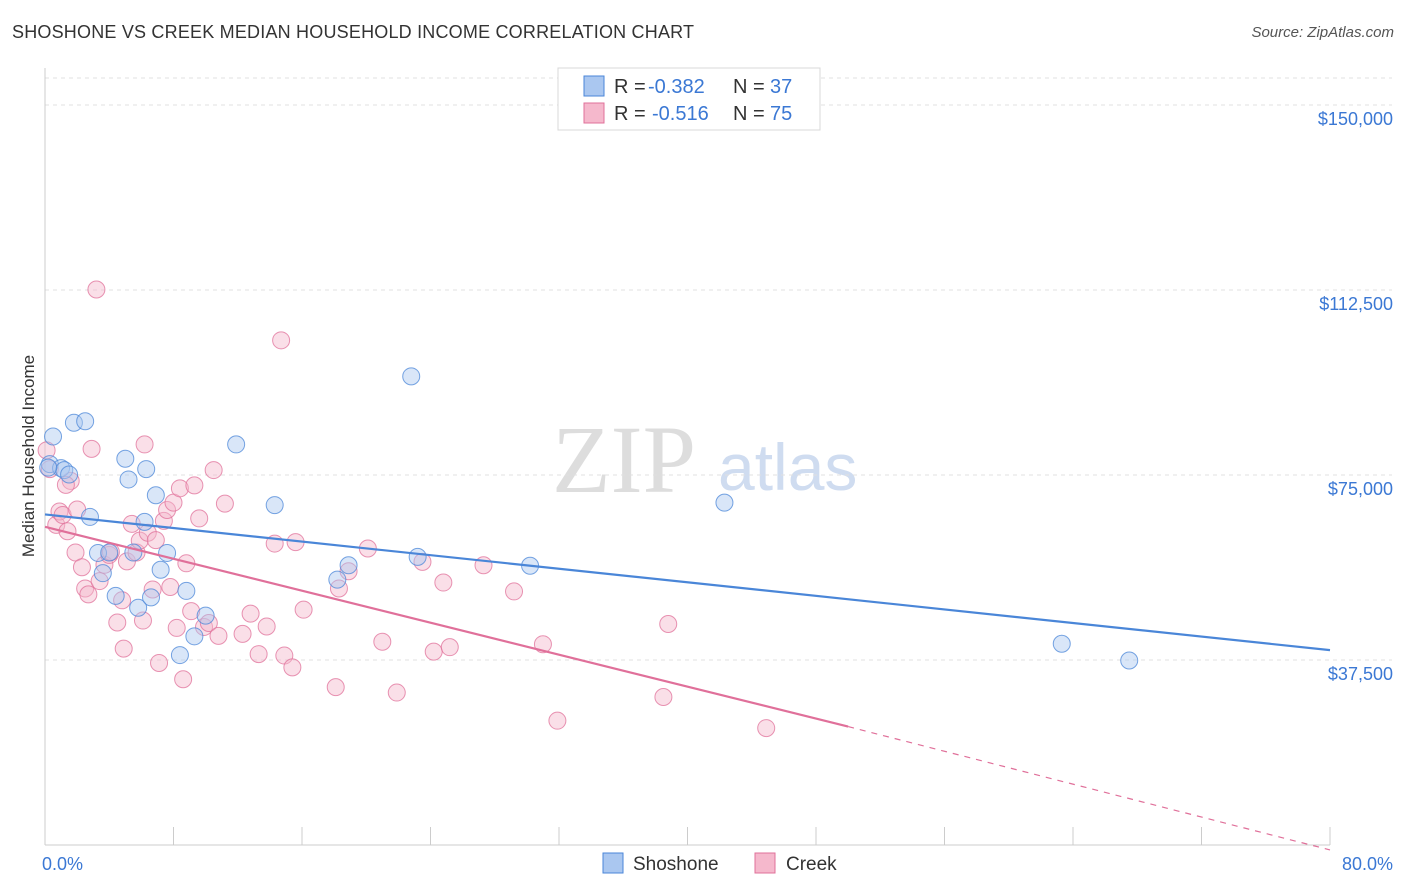  I want to click on y-tick-label-0: $37,500, so click(1360, 674).